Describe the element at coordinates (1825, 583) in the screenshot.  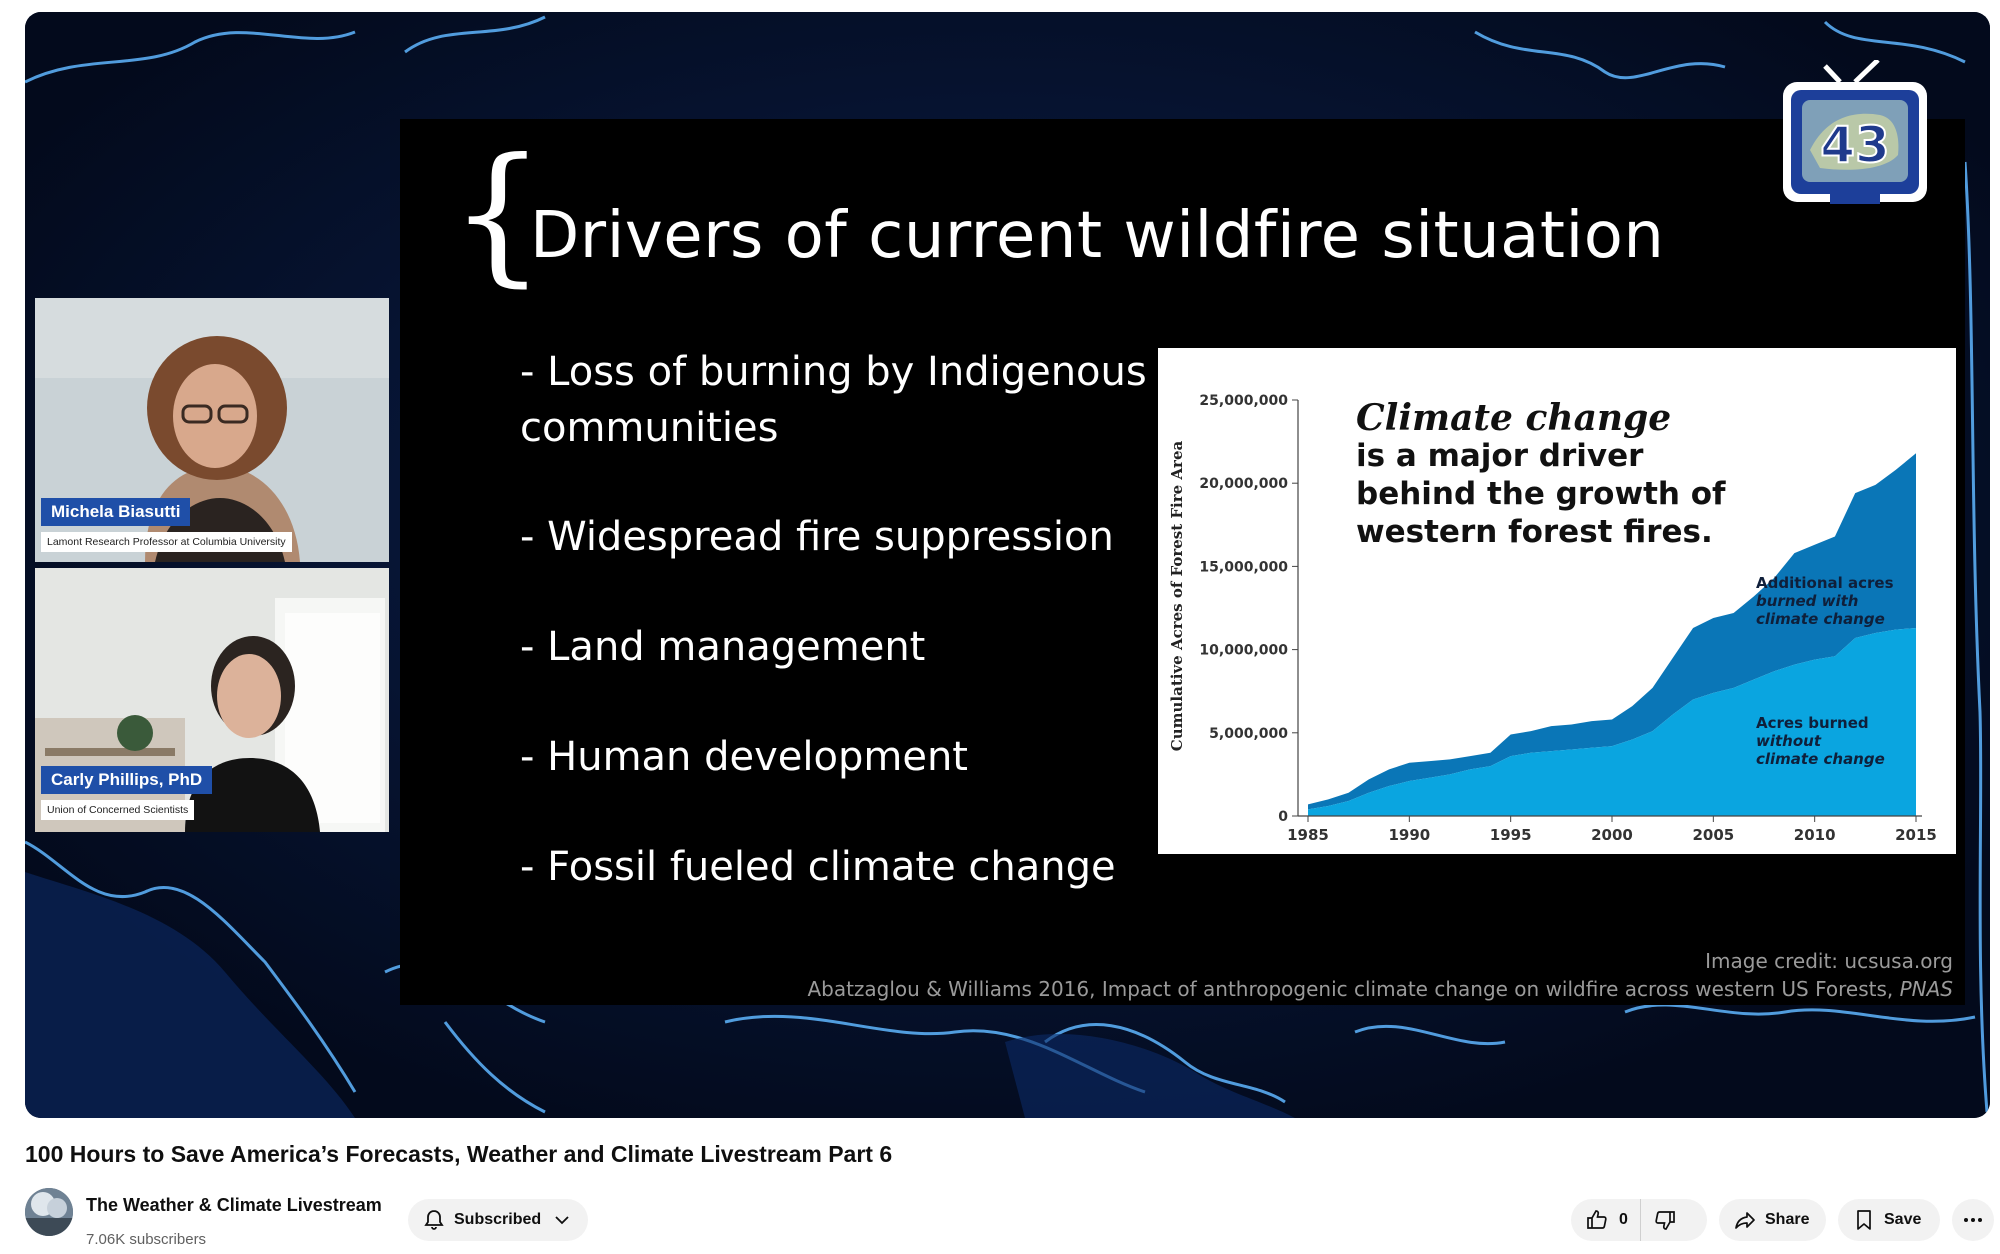
I see `series-label-line: Additional acres` at that location.